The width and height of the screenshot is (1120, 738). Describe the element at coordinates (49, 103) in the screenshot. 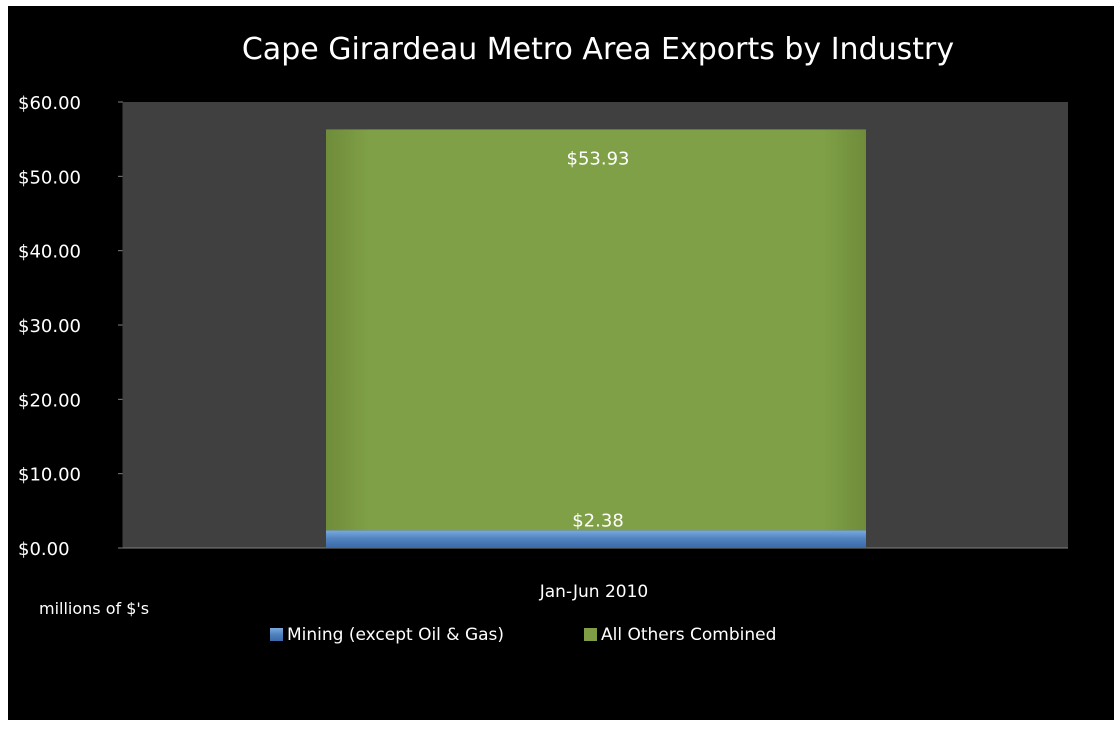

I see `y-tick-label: $60.00` at that location.